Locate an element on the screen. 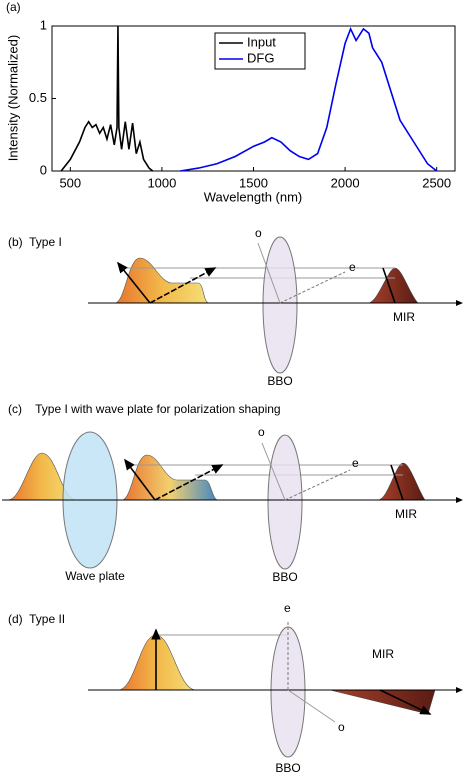 The width and height of the screenshot is (465, 776). x-tick-label: 500 is located at coordinates (70, 182).